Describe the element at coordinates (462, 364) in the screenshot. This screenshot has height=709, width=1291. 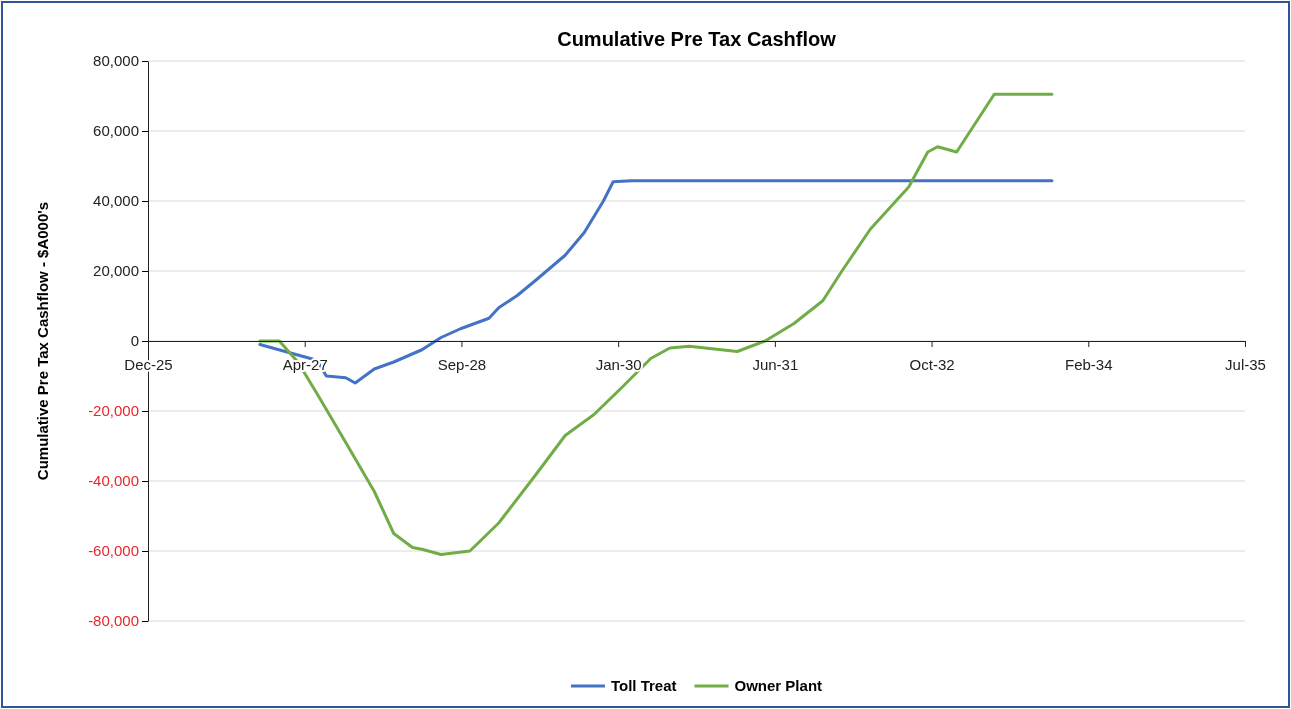
I see `x-tick-label: Sep-28` at that location.